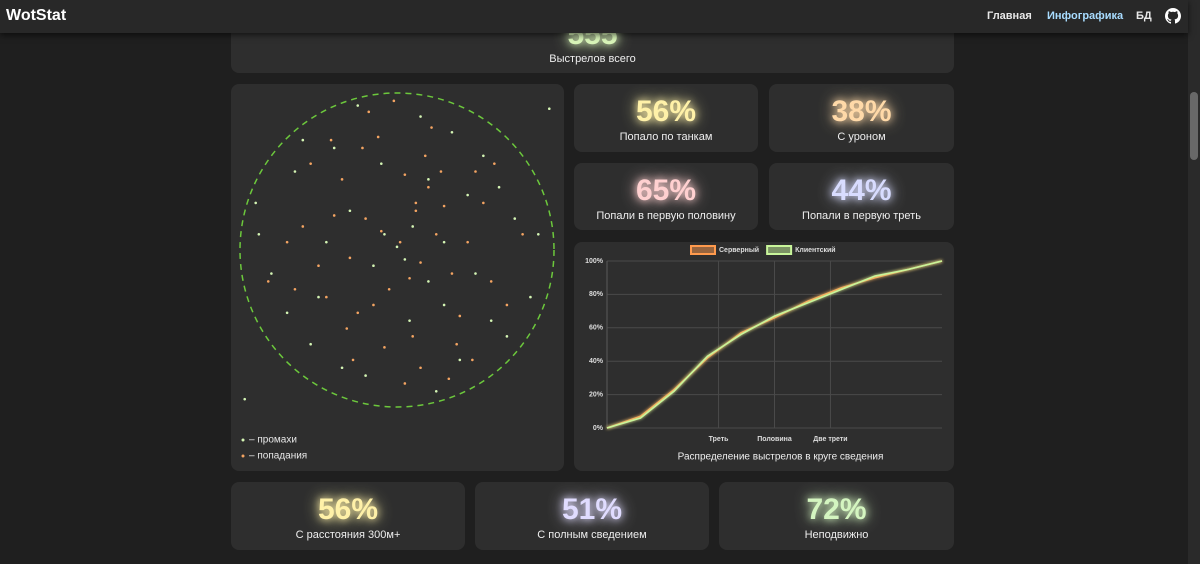  Describe the element at coordinates (666, 196) in the screenshot. I see `stat-card: 65% Попали в первую половину` at that location.